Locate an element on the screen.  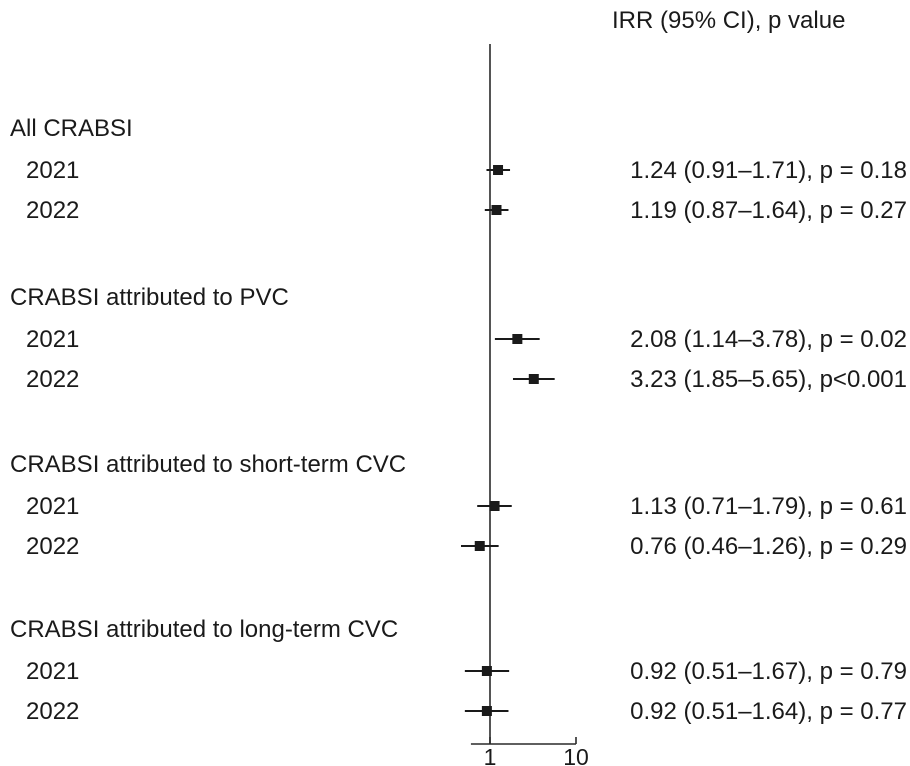
estimate-text: 1.13 (0.71–1.79), p = 0.61 is located at coordinates (768, 506).